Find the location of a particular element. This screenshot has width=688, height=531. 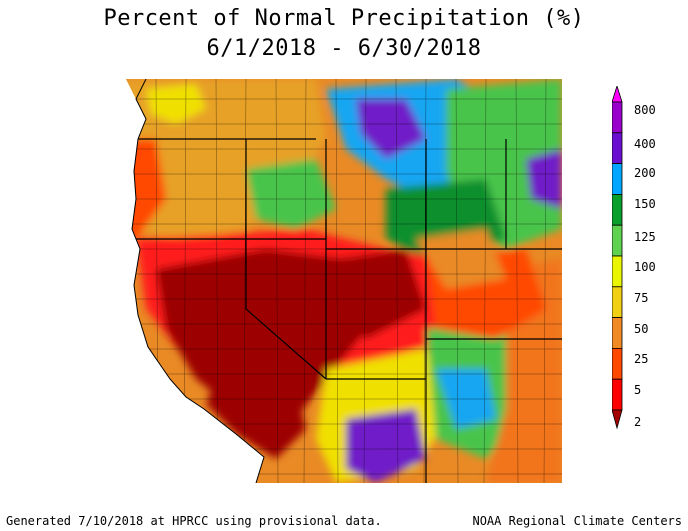

region-utah-dry is located at coordinates (381, 294).